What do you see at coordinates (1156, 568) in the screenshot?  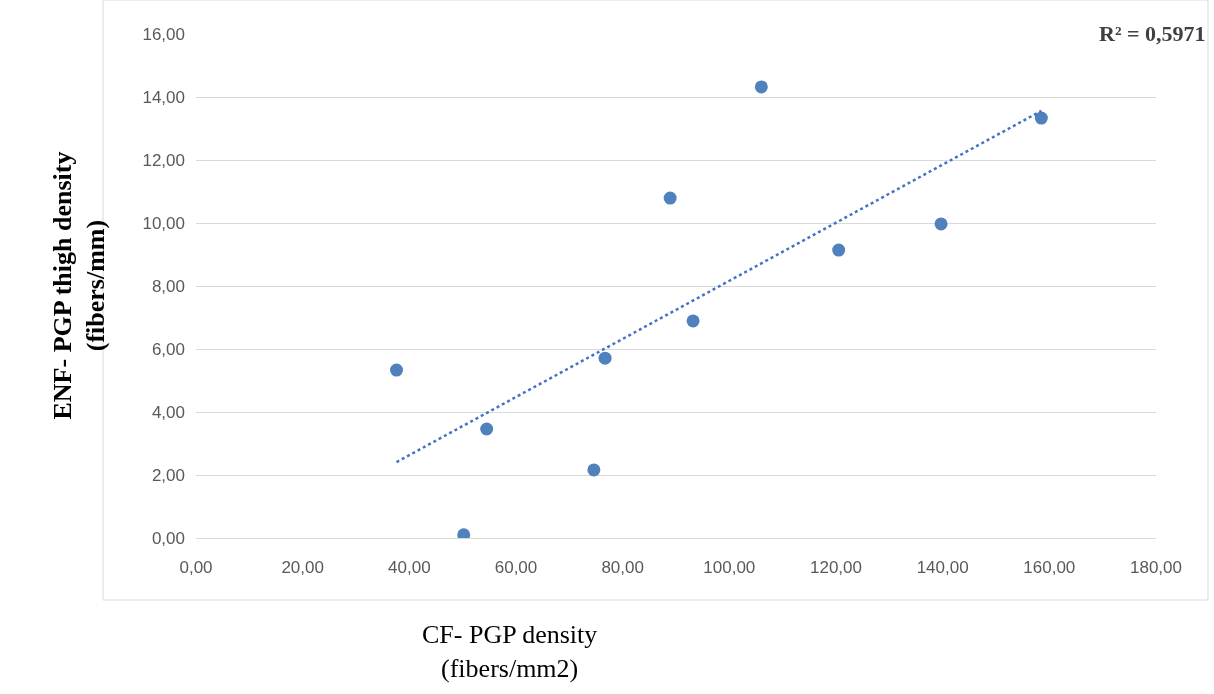 I see `x-tick-label: 180,00` at bounding box center [1156, 568].